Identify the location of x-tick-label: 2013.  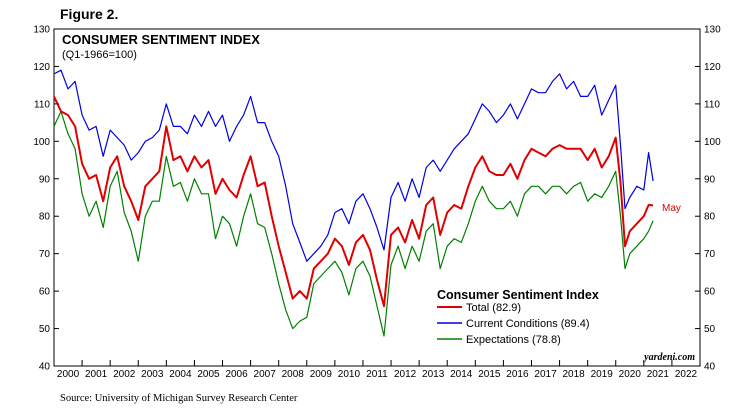
(433, 374).